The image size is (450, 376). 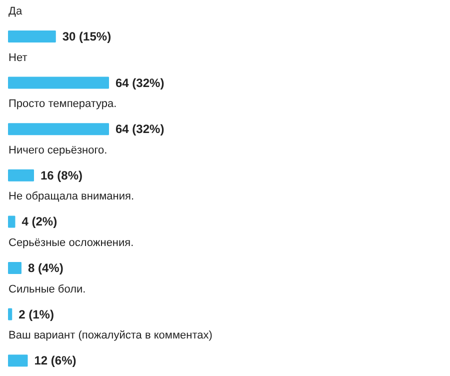 I want to click on data-label: 2 (1%), so click(x=36, y=314).